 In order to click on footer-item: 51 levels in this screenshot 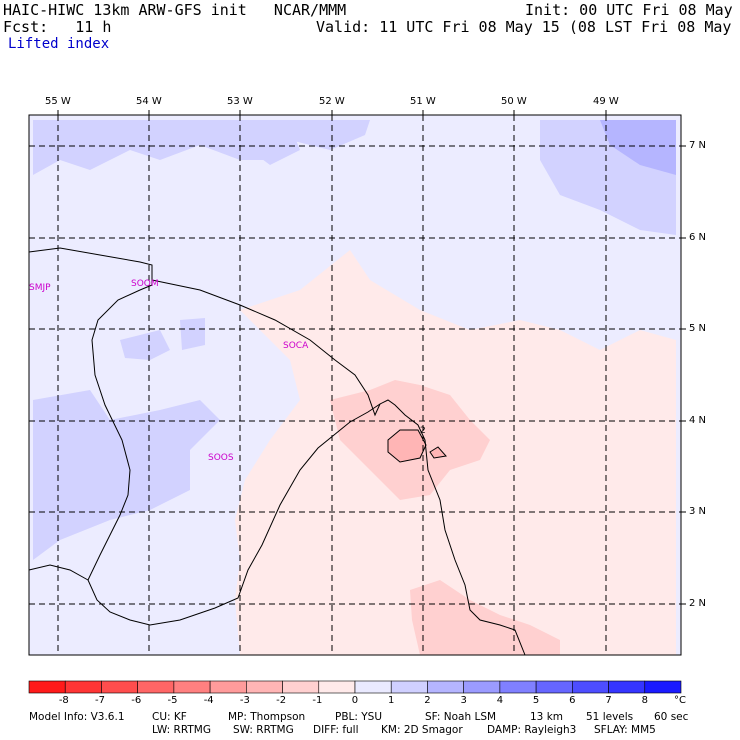, I will do `click(610, 717)`.